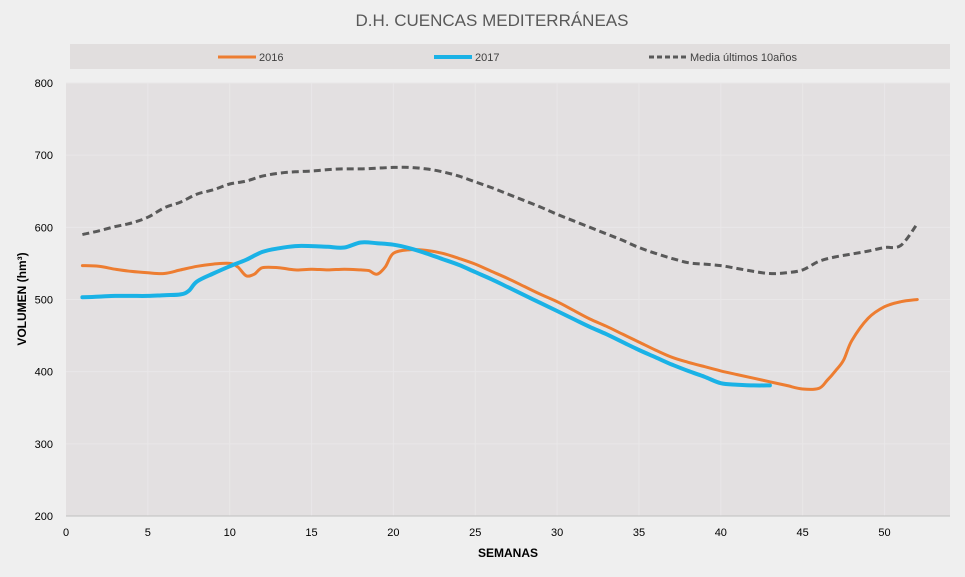 The height and width of the screenshot is (577, 965). I want to click on x-tick-label: 10, so click(230, 533).